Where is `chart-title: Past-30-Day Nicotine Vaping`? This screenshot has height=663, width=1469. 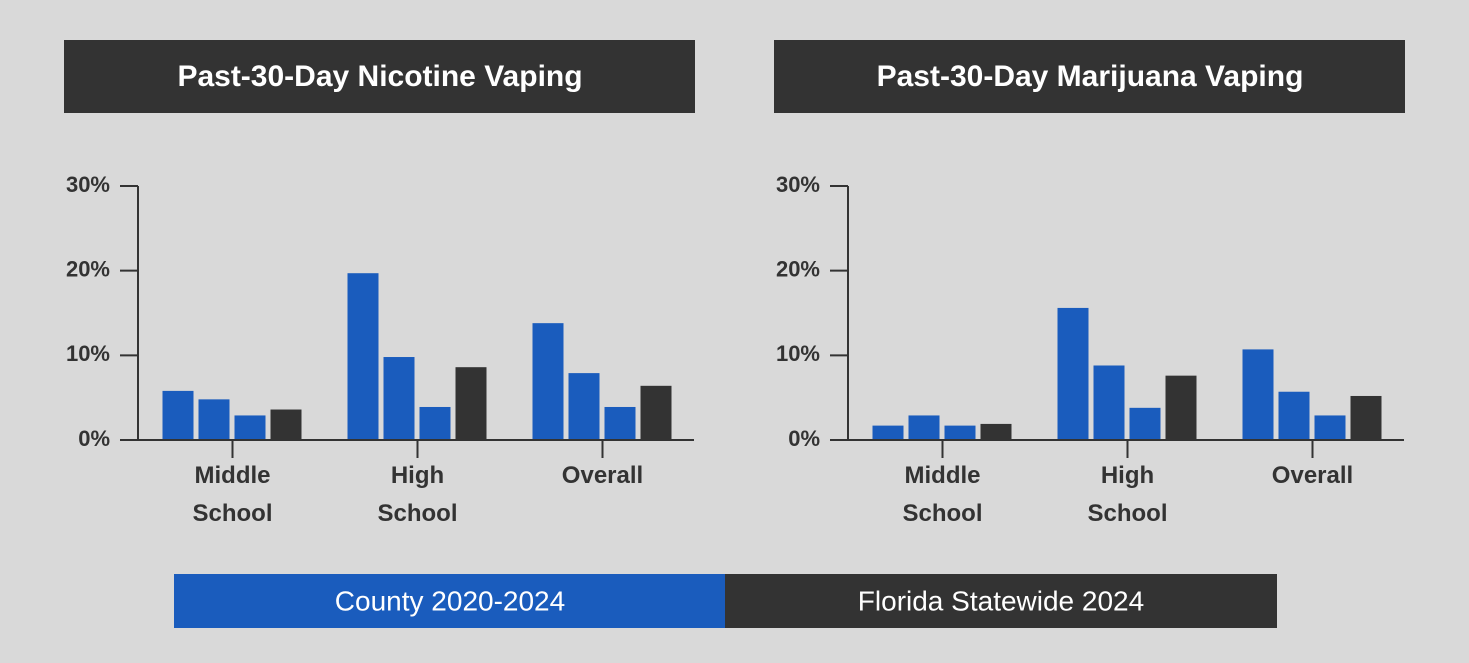
chart-title: Past-30-Day Nicotine Vaping is located at coordinates (379, 76).